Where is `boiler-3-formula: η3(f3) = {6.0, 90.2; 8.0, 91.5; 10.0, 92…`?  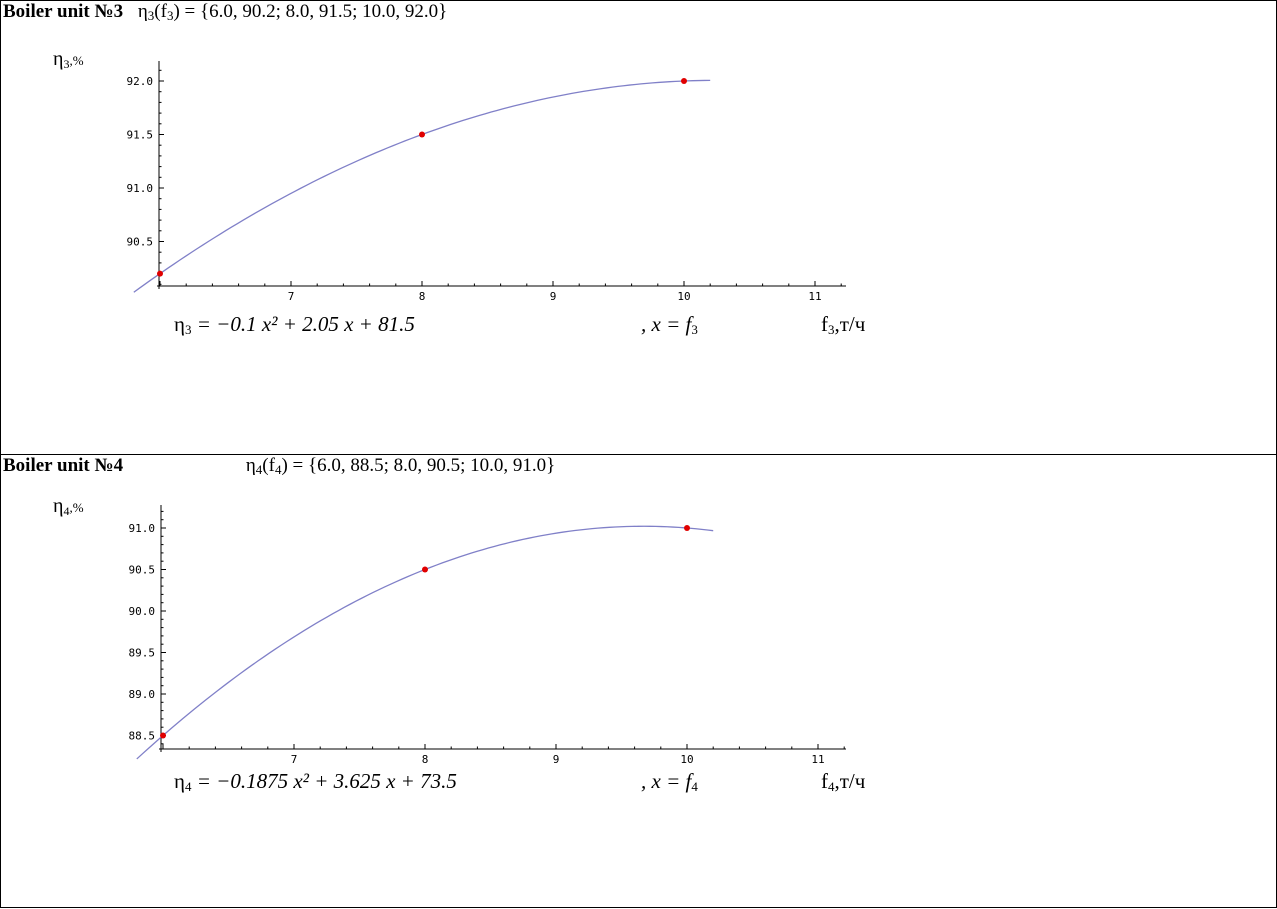 boiler-3-formula: η3(f3) = {6.0, 90.2; 8.0, 91.5; 10.0, 92… is located at coordinates (292, 12).